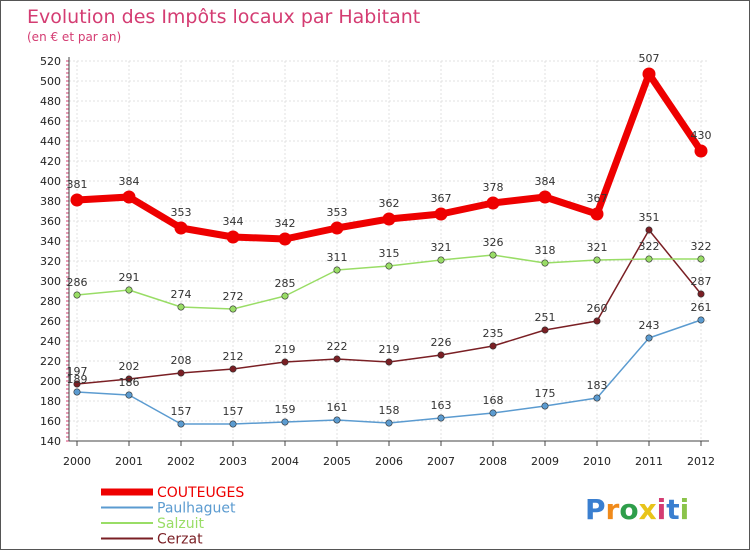  I want to click on data-label-paulhaguet: 161, so click(337, 407).